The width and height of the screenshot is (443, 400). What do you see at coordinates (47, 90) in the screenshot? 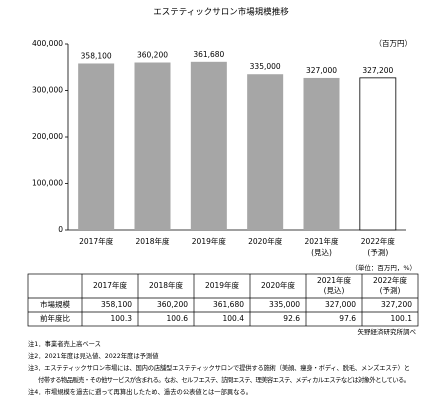
I see `y-tick-label: 300,000` at bounding box center [47, 90].